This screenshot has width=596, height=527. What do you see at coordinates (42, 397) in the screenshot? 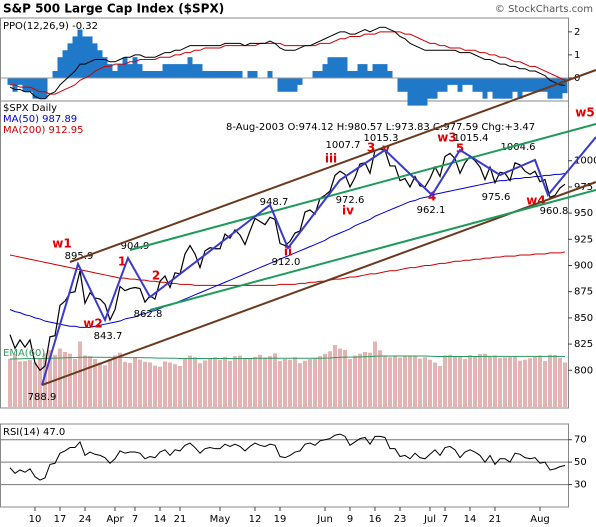
I see `annotation: 788.9` at bounding box center [42, 397].